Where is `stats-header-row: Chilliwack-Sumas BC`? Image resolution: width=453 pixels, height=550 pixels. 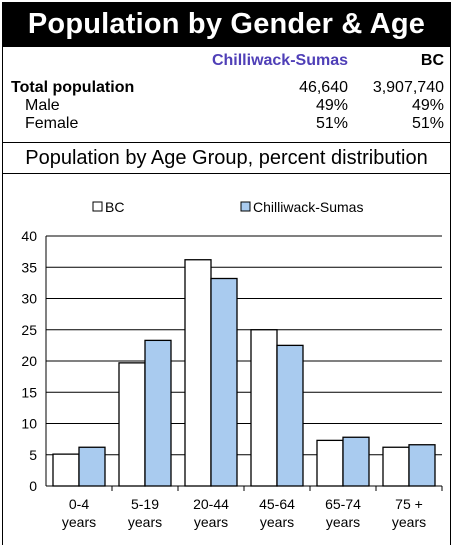
stats-header-row: Chilliwack-Sumas BC is located at coordinates (226, 61).